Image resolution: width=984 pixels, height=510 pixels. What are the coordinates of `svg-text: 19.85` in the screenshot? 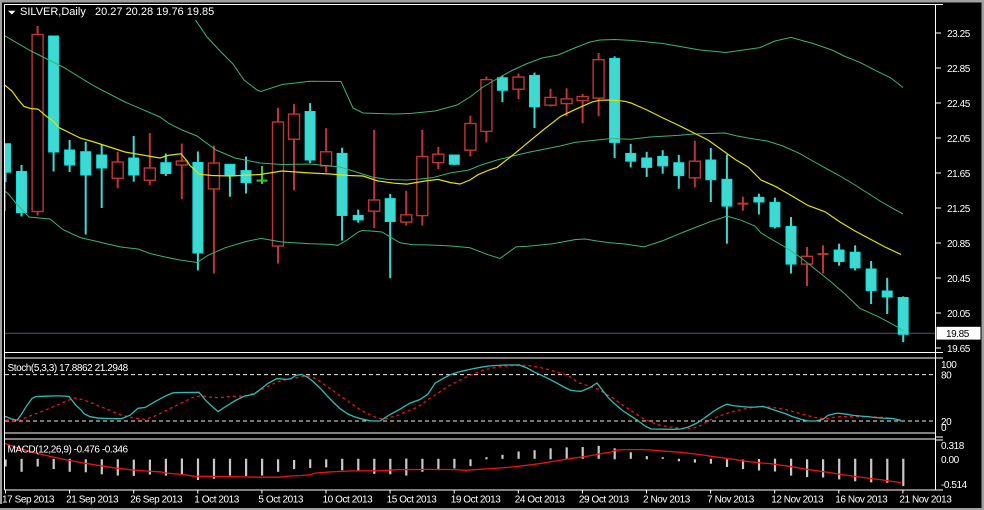 It's located at (958, 334).